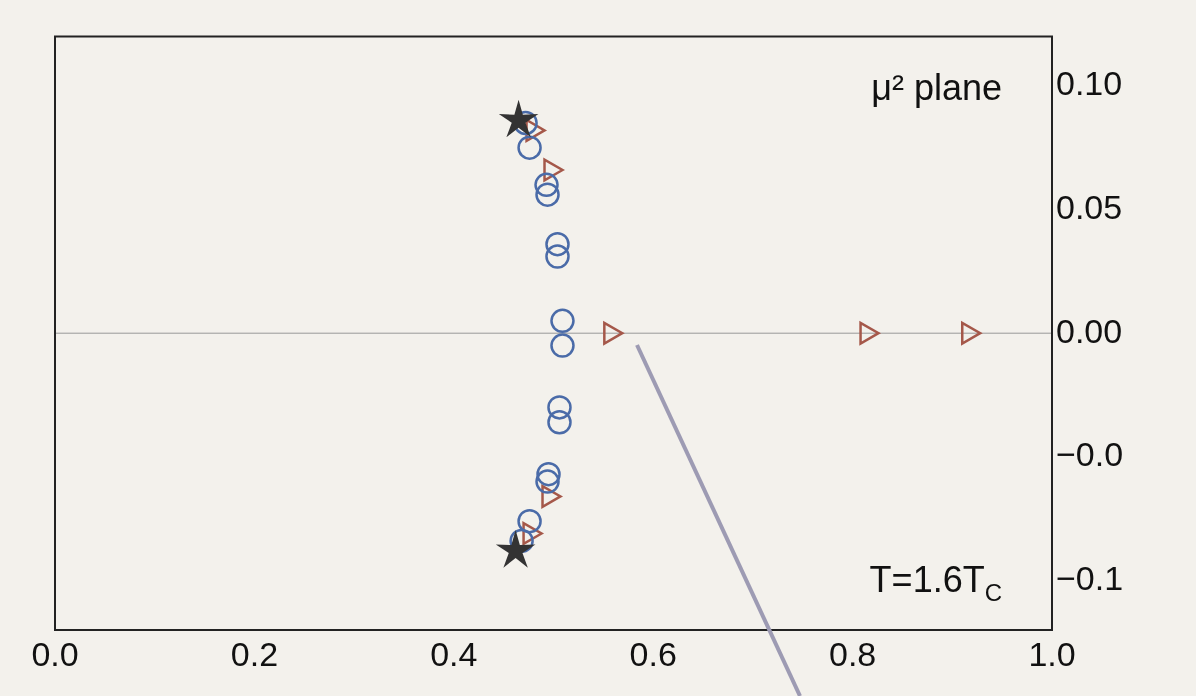 Image resolution: width=1196 pixels, height=696 pixels. Describe the element at coordinates (55, 653) in the screenshot. I see `x-tick-label: 0.0` at that location.